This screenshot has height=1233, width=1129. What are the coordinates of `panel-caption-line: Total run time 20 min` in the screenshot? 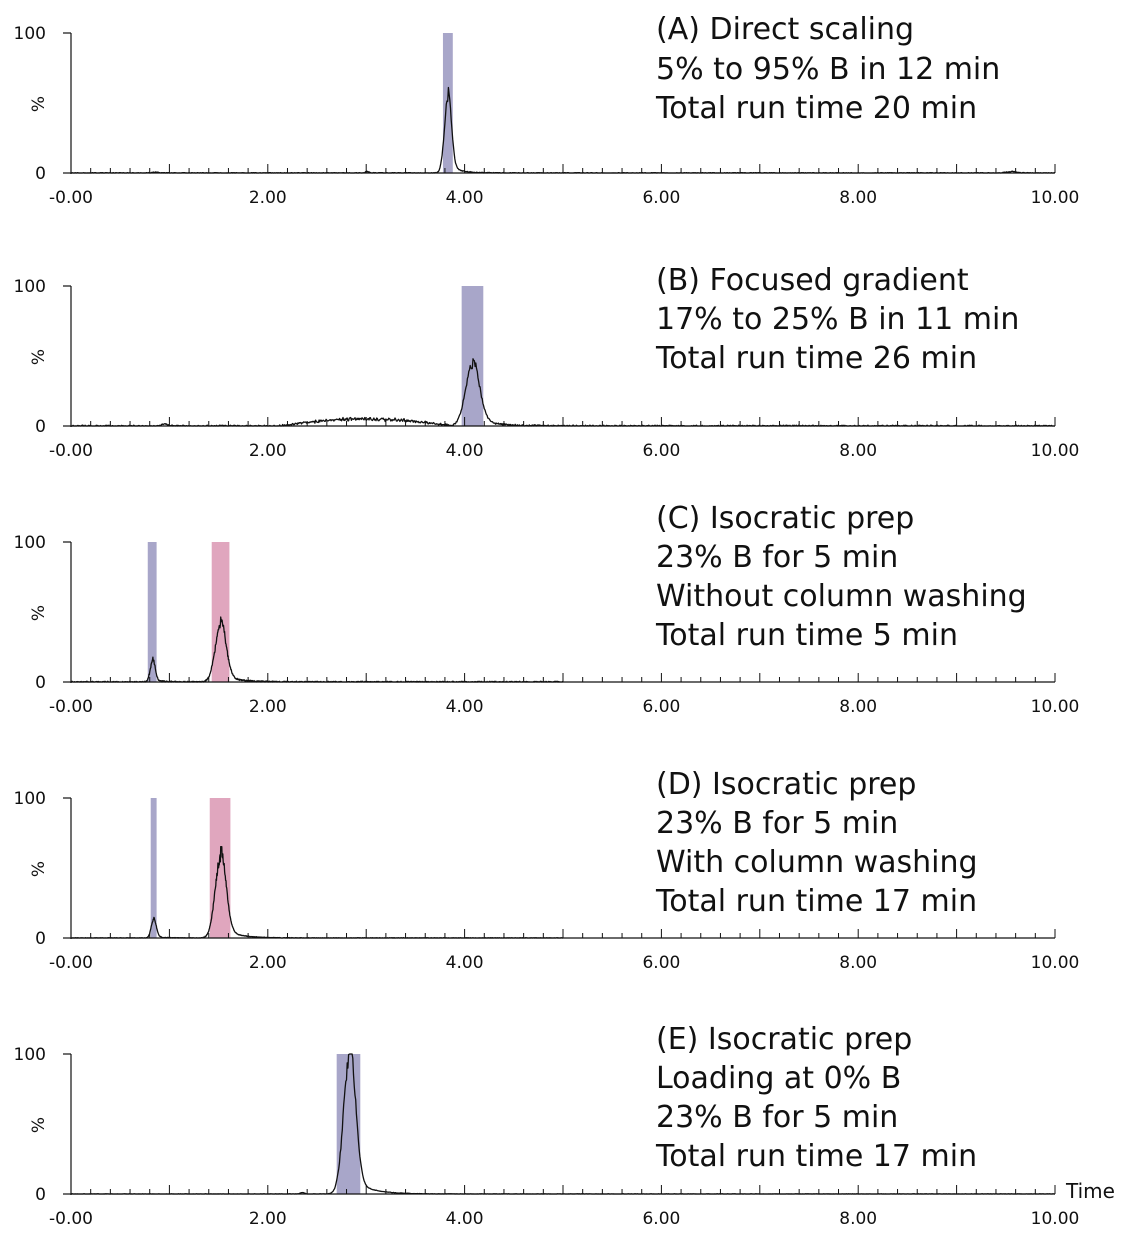 It's located at (816, 108).